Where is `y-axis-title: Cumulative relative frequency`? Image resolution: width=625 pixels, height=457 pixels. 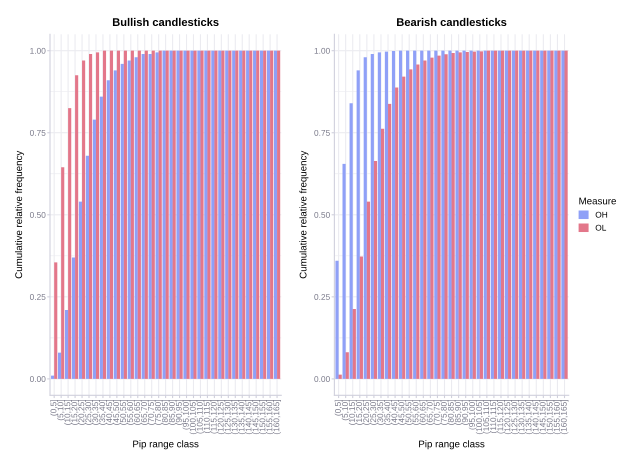 y-axis-title: Cumulative relative frequency is located at coordinates (303, 214).